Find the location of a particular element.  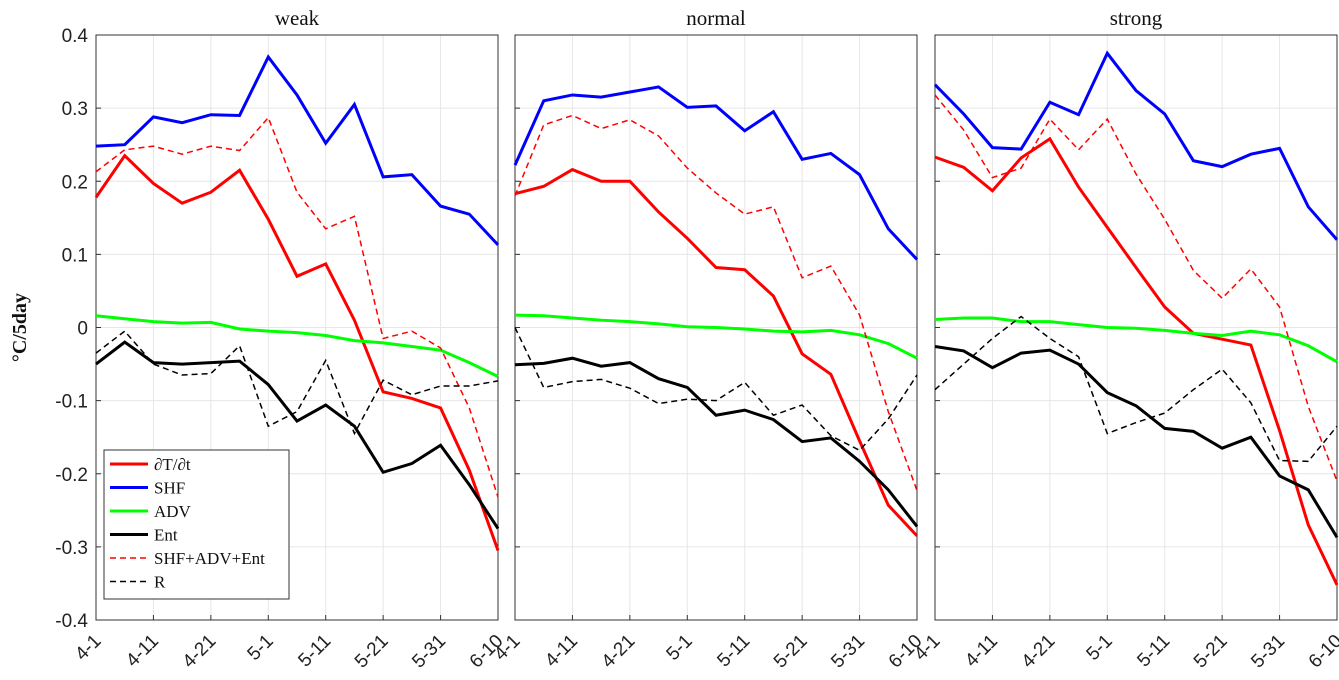

y-tick-label: -0.4 is located at coordinates (71, 621).